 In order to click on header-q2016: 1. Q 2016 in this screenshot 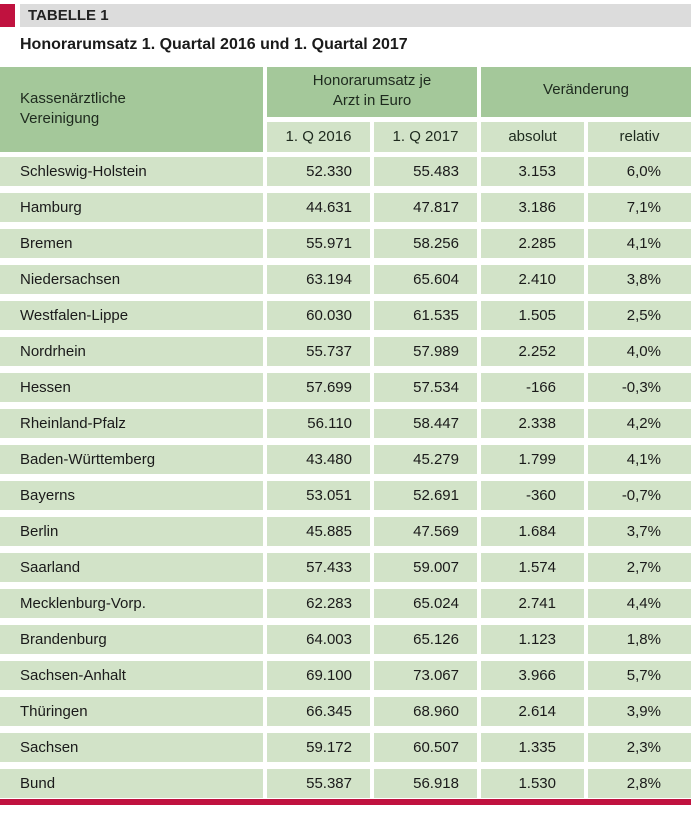, I will do `click(318, 137)`.